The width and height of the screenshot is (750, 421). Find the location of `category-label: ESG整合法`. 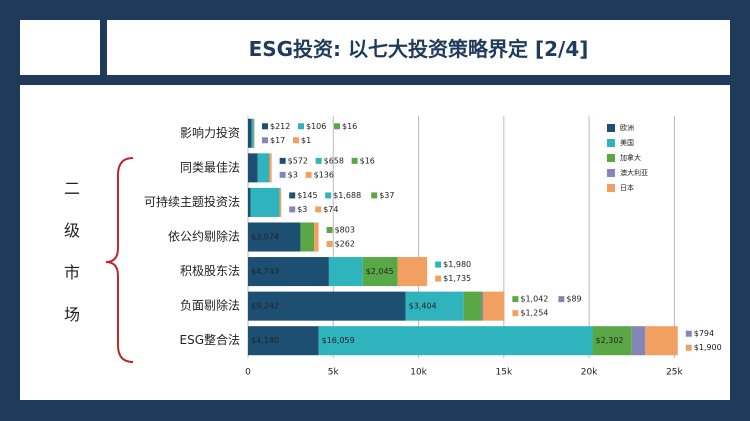

category-label: ESG整合法 is located at coordinates (210, 339).